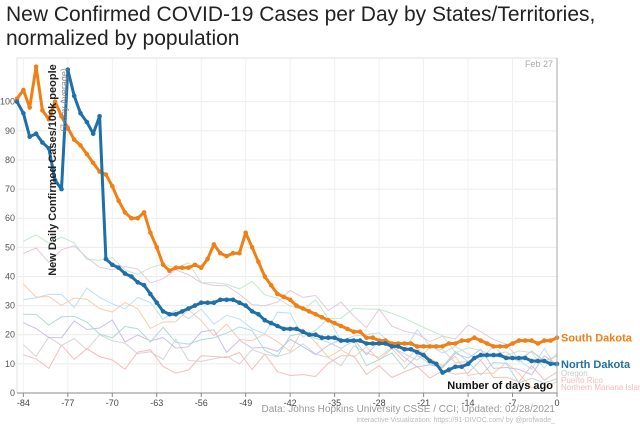  I want to click on x-tick-label: -28, so click(379, 403).